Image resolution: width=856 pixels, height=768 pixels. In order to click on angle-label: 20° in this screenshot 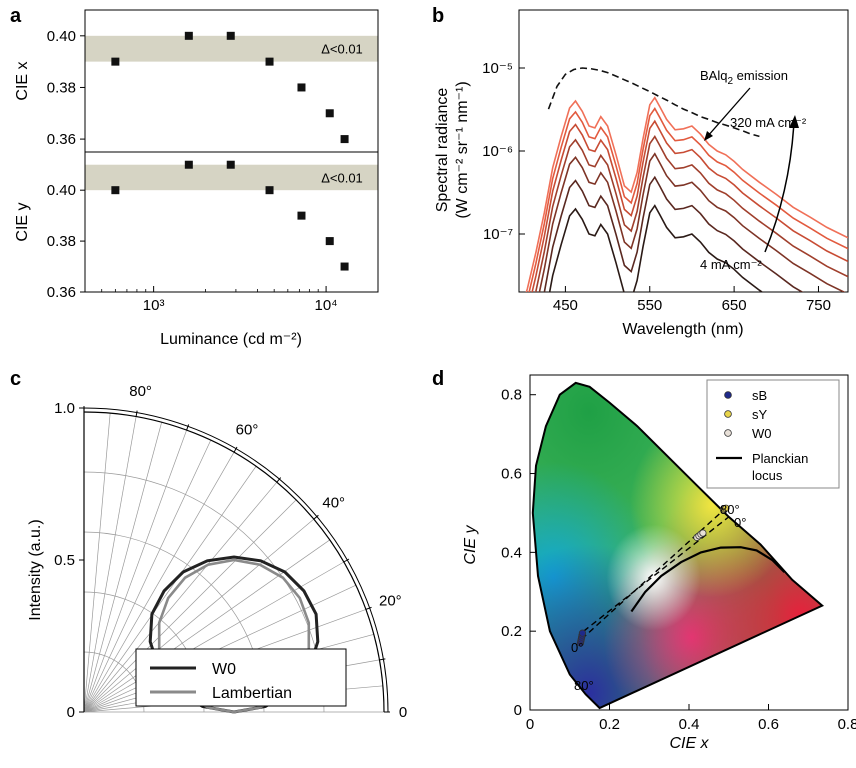, I will do `click(390, 601)`.